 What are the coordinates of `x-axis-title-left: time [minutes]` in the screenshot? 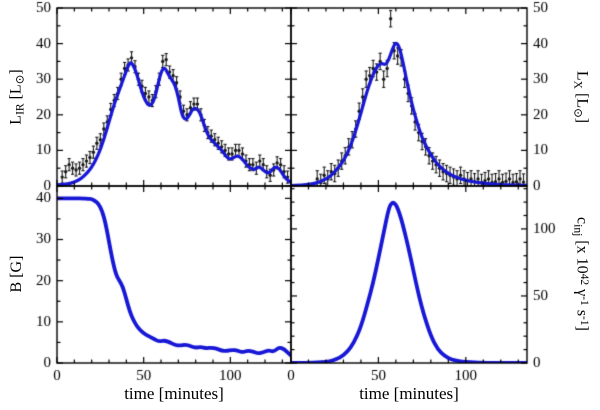 It's located at (174, 393).